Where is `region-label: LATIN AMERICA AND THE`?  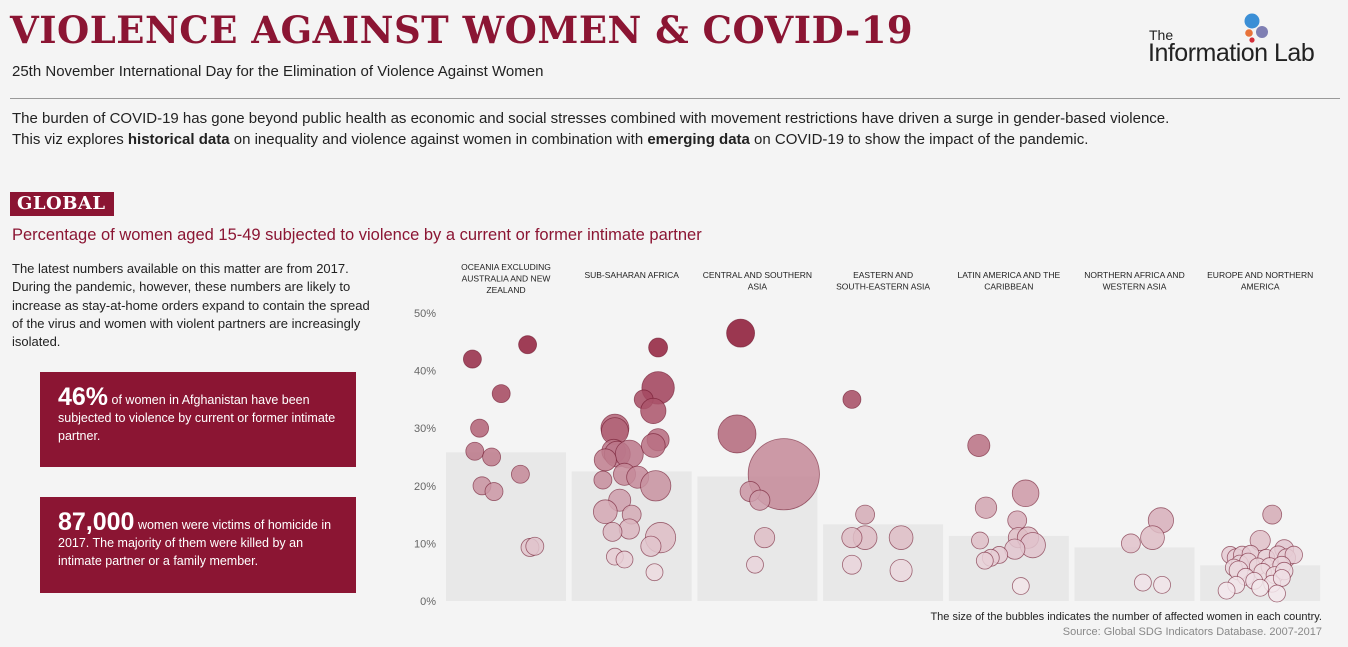 region-label: LATIN AMERICA AND THE is located at coordinates (1008, 275).